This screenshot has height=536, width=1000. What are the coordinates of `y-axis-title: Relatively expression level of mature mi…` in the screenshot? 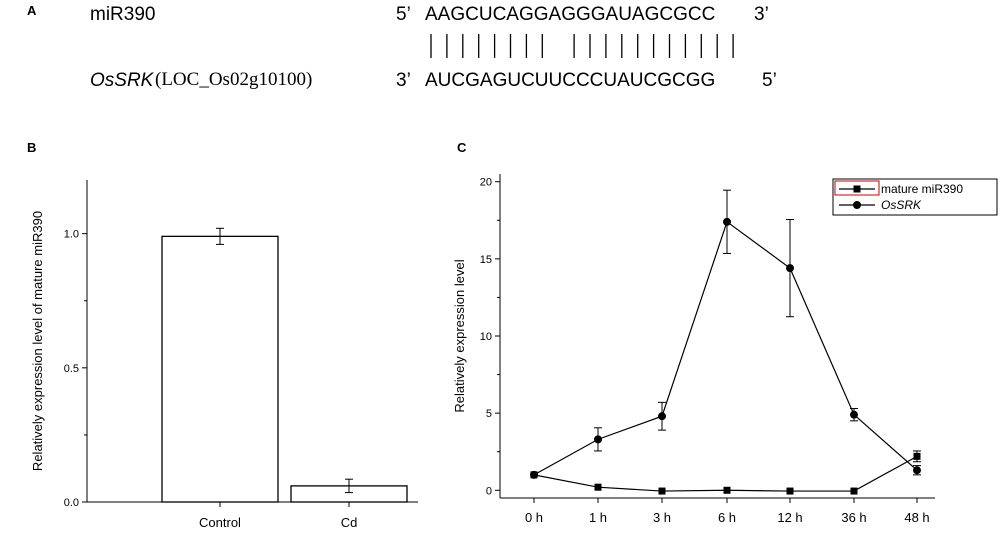 It's located at (37, 341).